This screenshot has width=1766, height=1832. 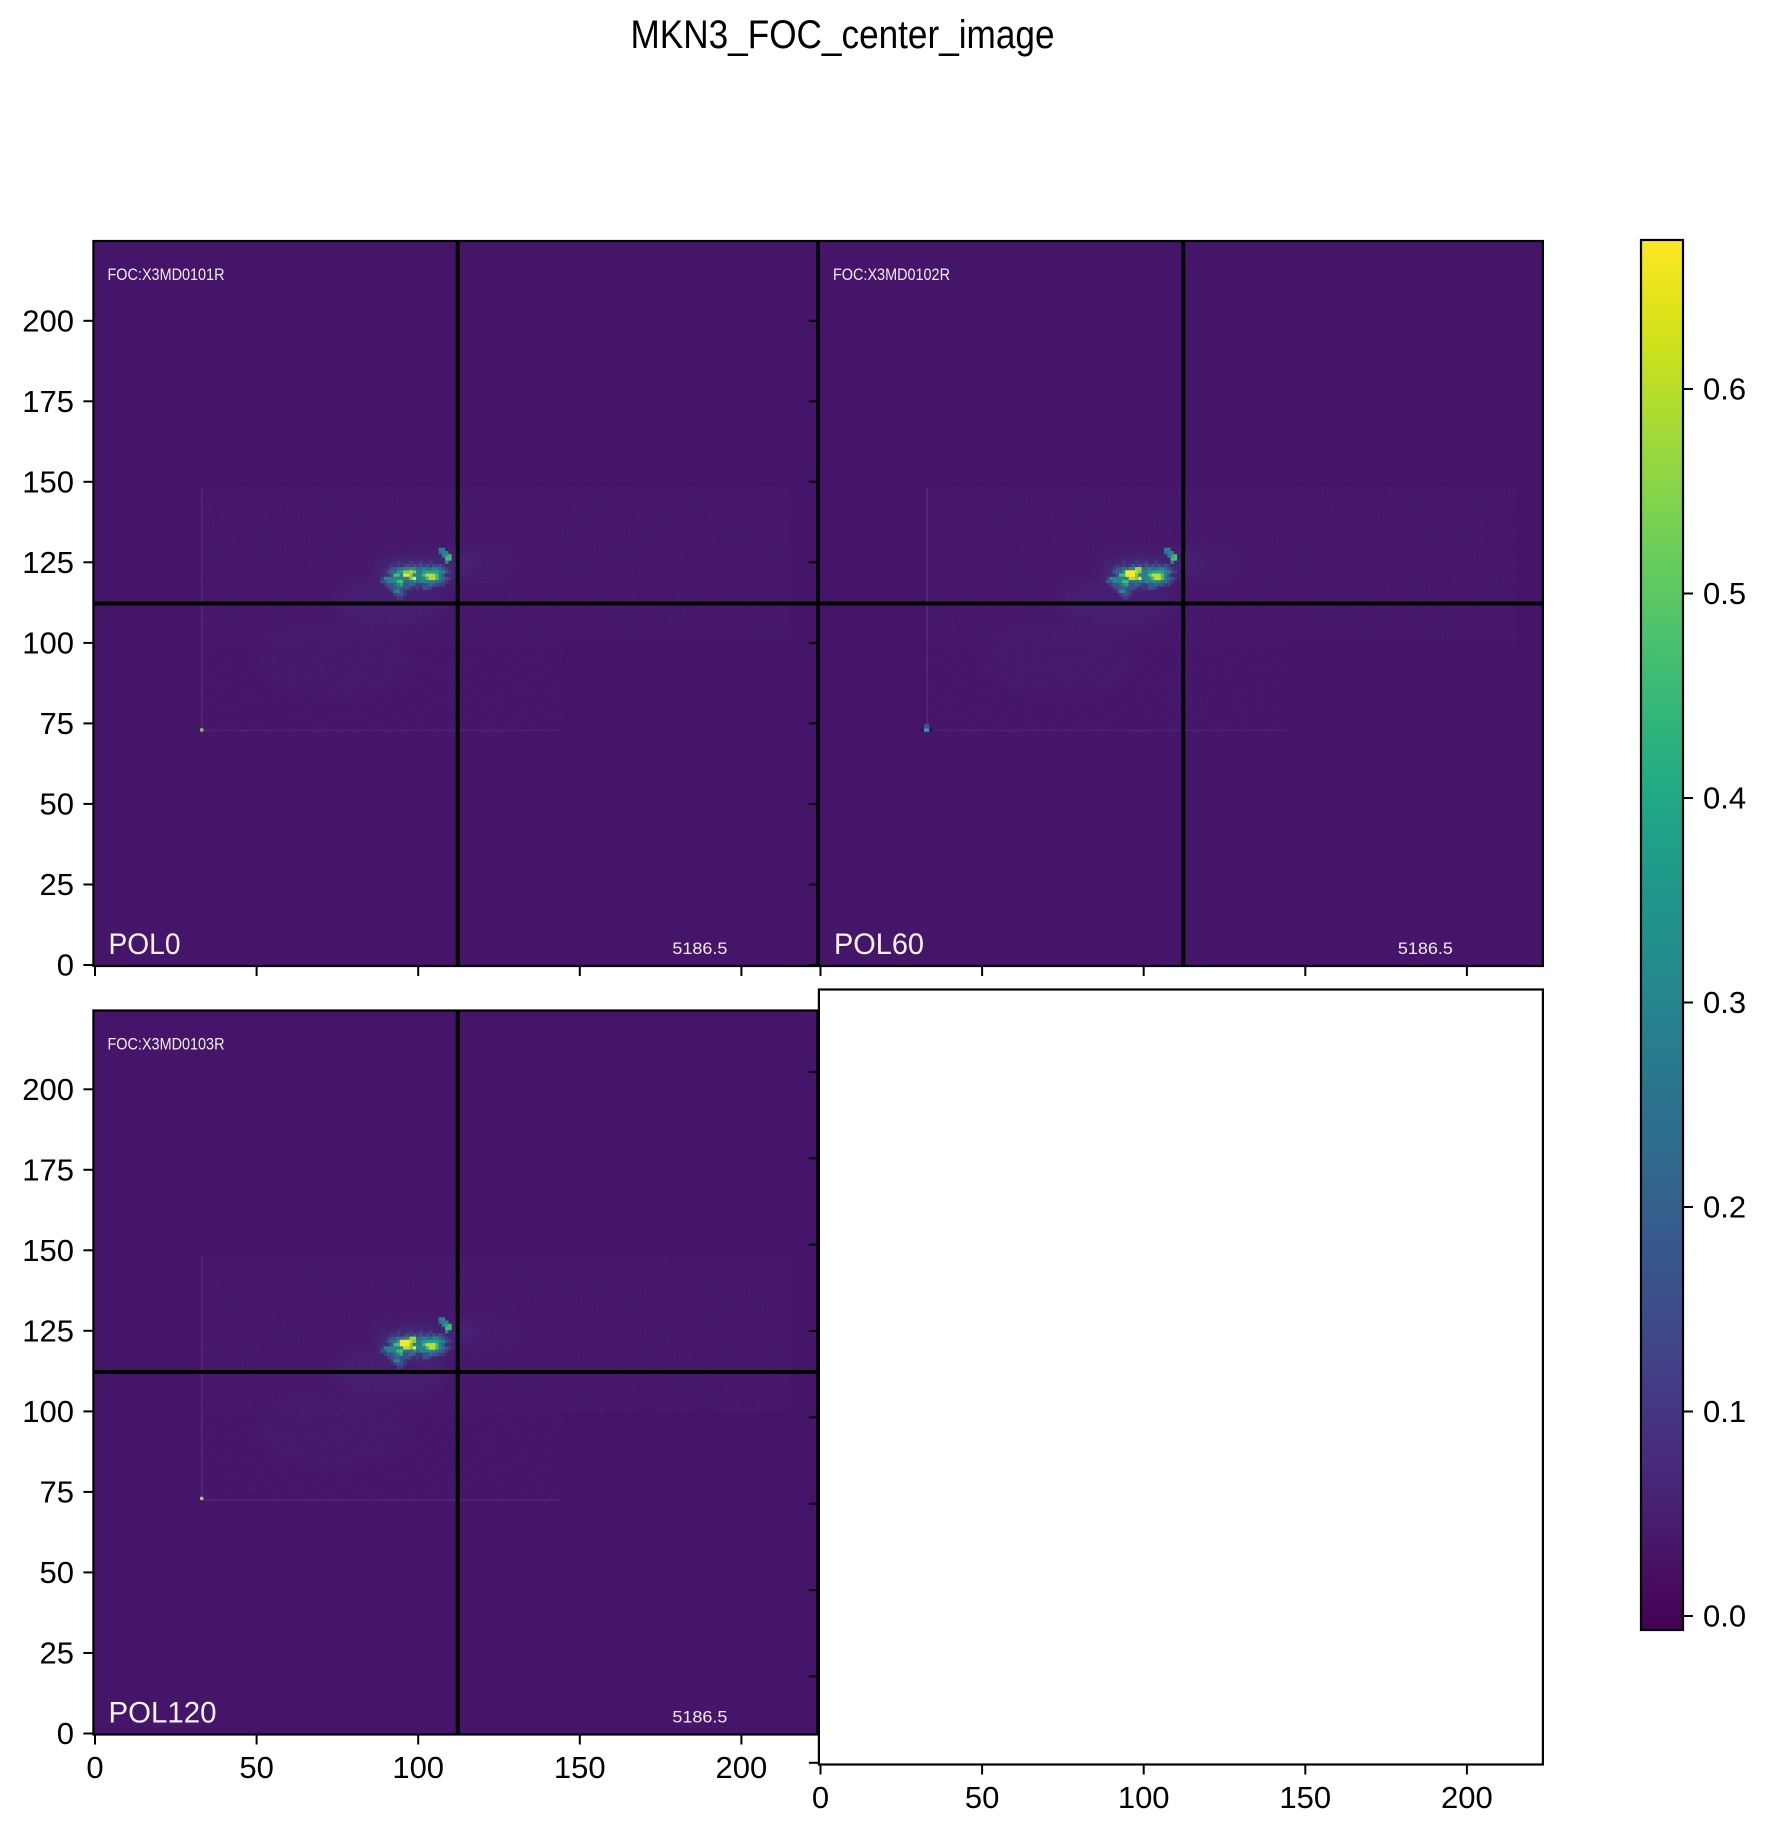 What do you see at coordinates (1724, 1207) in the screenshot?
I see `svg-text: 0.2` at bounding box center [1724, 1207].